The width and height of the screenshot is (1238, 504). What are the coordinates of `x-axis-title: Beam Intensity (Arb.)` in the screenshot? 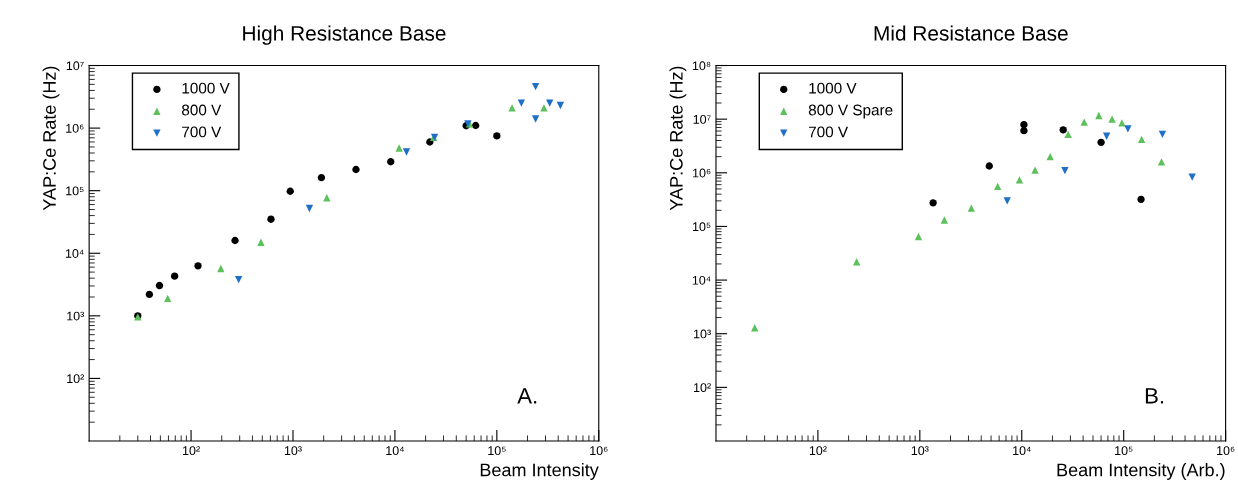 It's located at (1141, 471).